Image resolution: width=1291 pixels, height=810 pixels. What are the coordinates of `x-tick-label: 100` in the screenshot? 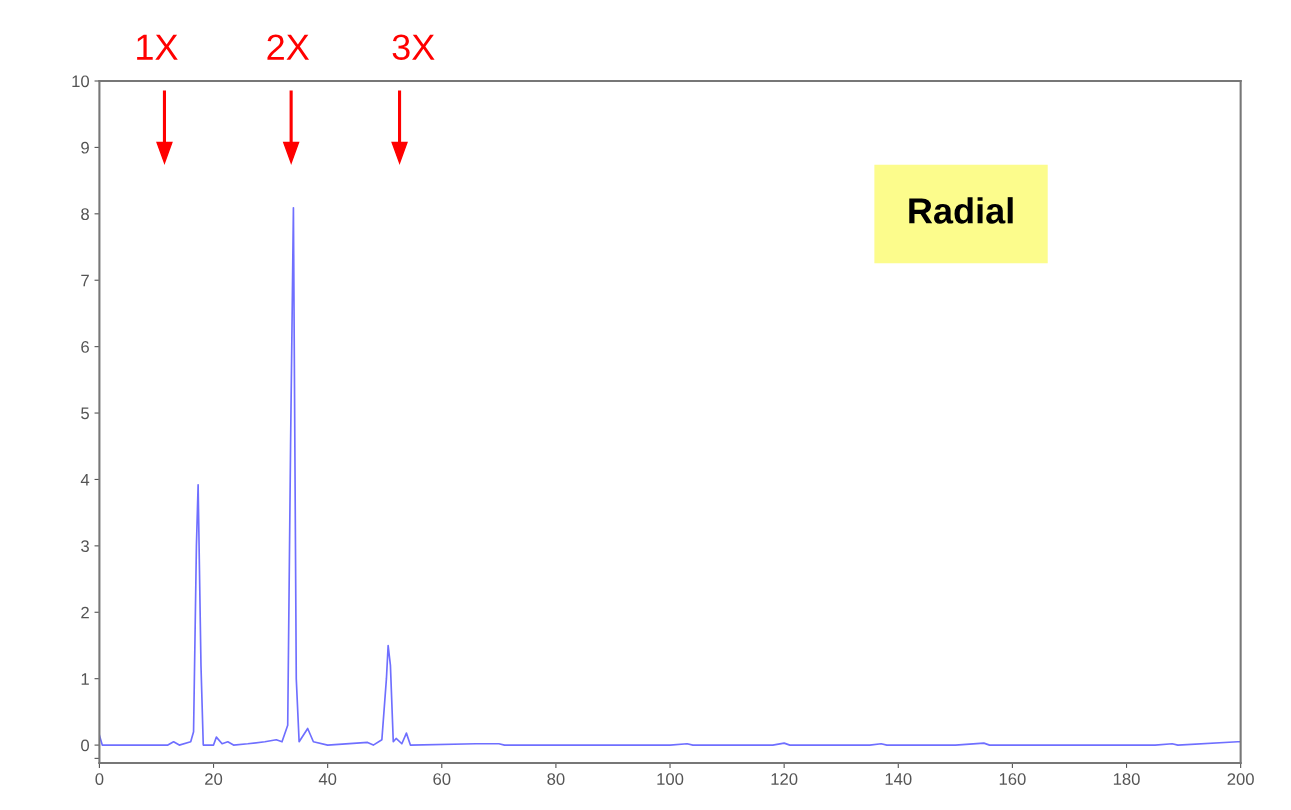 It's located at (670, 779).